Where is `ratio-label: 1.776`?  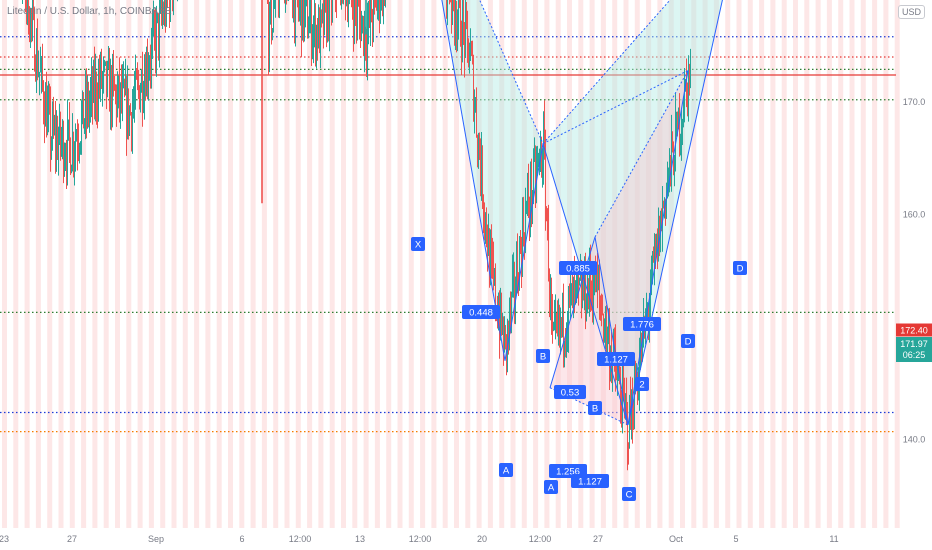
ratio-label: 1.776 is located at coordinates (642, 325).